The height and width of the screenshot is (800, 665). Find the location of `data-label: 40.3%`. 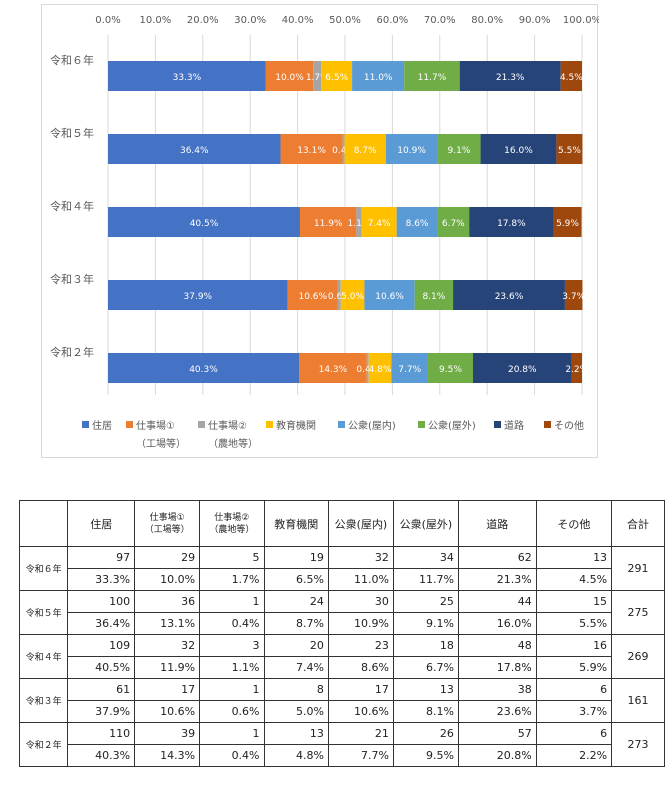

data-label: 40.3% is located at coordinates (203, 370).